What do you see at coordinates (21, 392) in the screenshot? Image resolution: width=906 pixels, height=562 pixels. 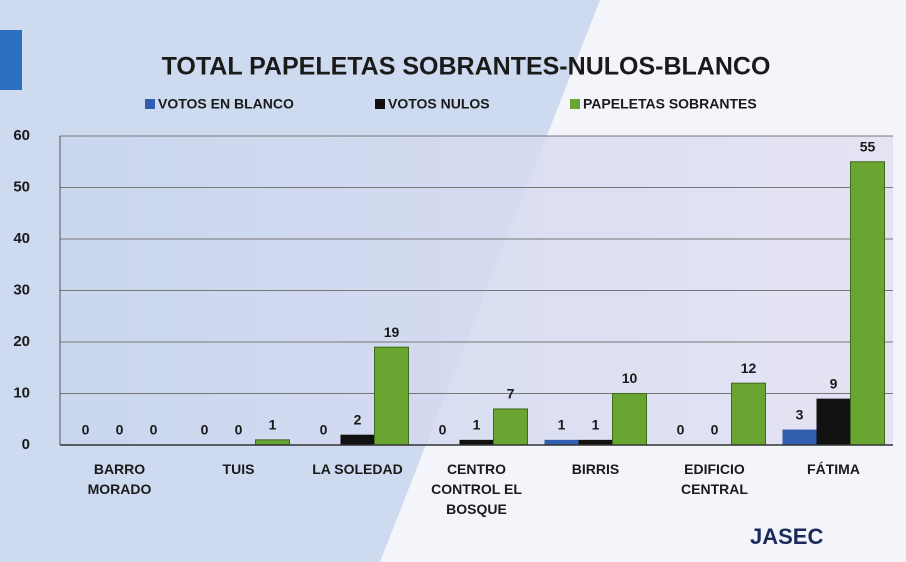 I see `y-tick-label: 10` at bounding box center [21, 392].